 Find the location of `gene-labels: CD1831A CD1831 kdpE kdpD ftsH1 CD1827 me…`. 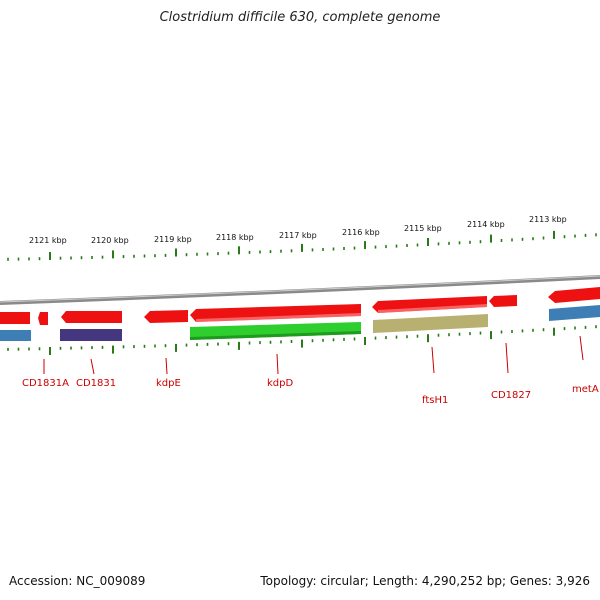

gene-labels: CD1831A CD1831 kdpE kdpD ftsH1 CD1827 me… is located at coordinates (310, 392).